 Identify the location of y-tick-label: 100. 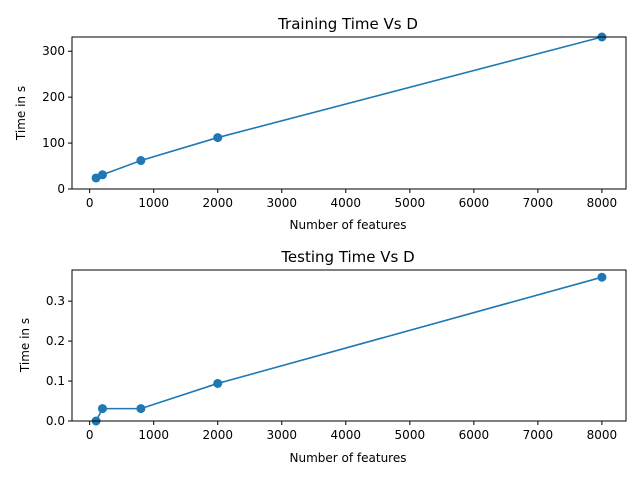
(53, 143).